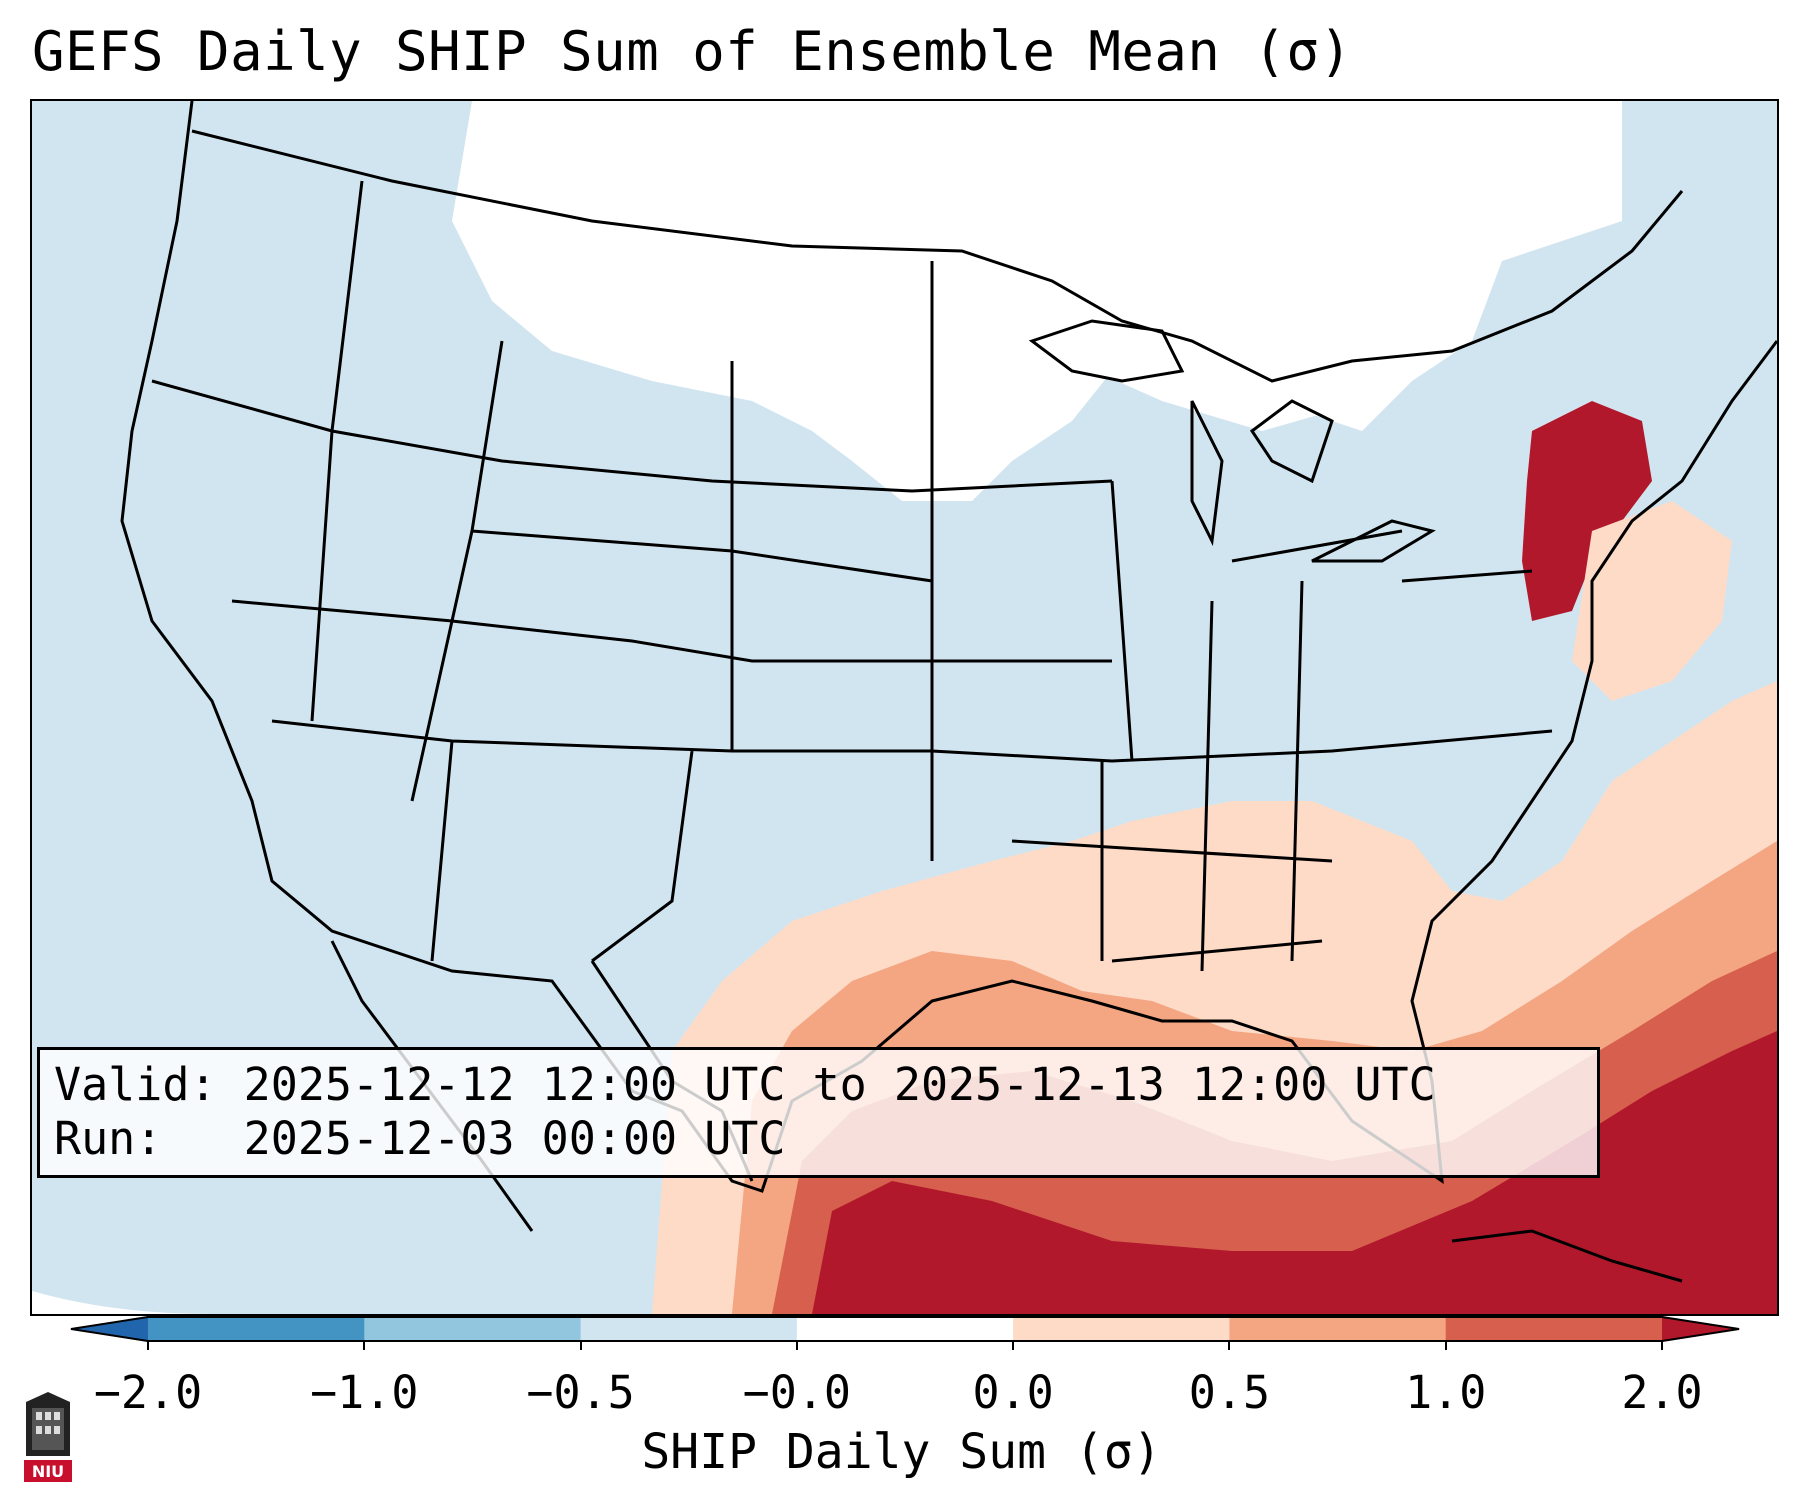 The height and width of the screenshot is (1506, 1803). I want to click on page-title: GEFS Daily SHIP Sum of Ensemble Mean (σ), so click(692, 51).